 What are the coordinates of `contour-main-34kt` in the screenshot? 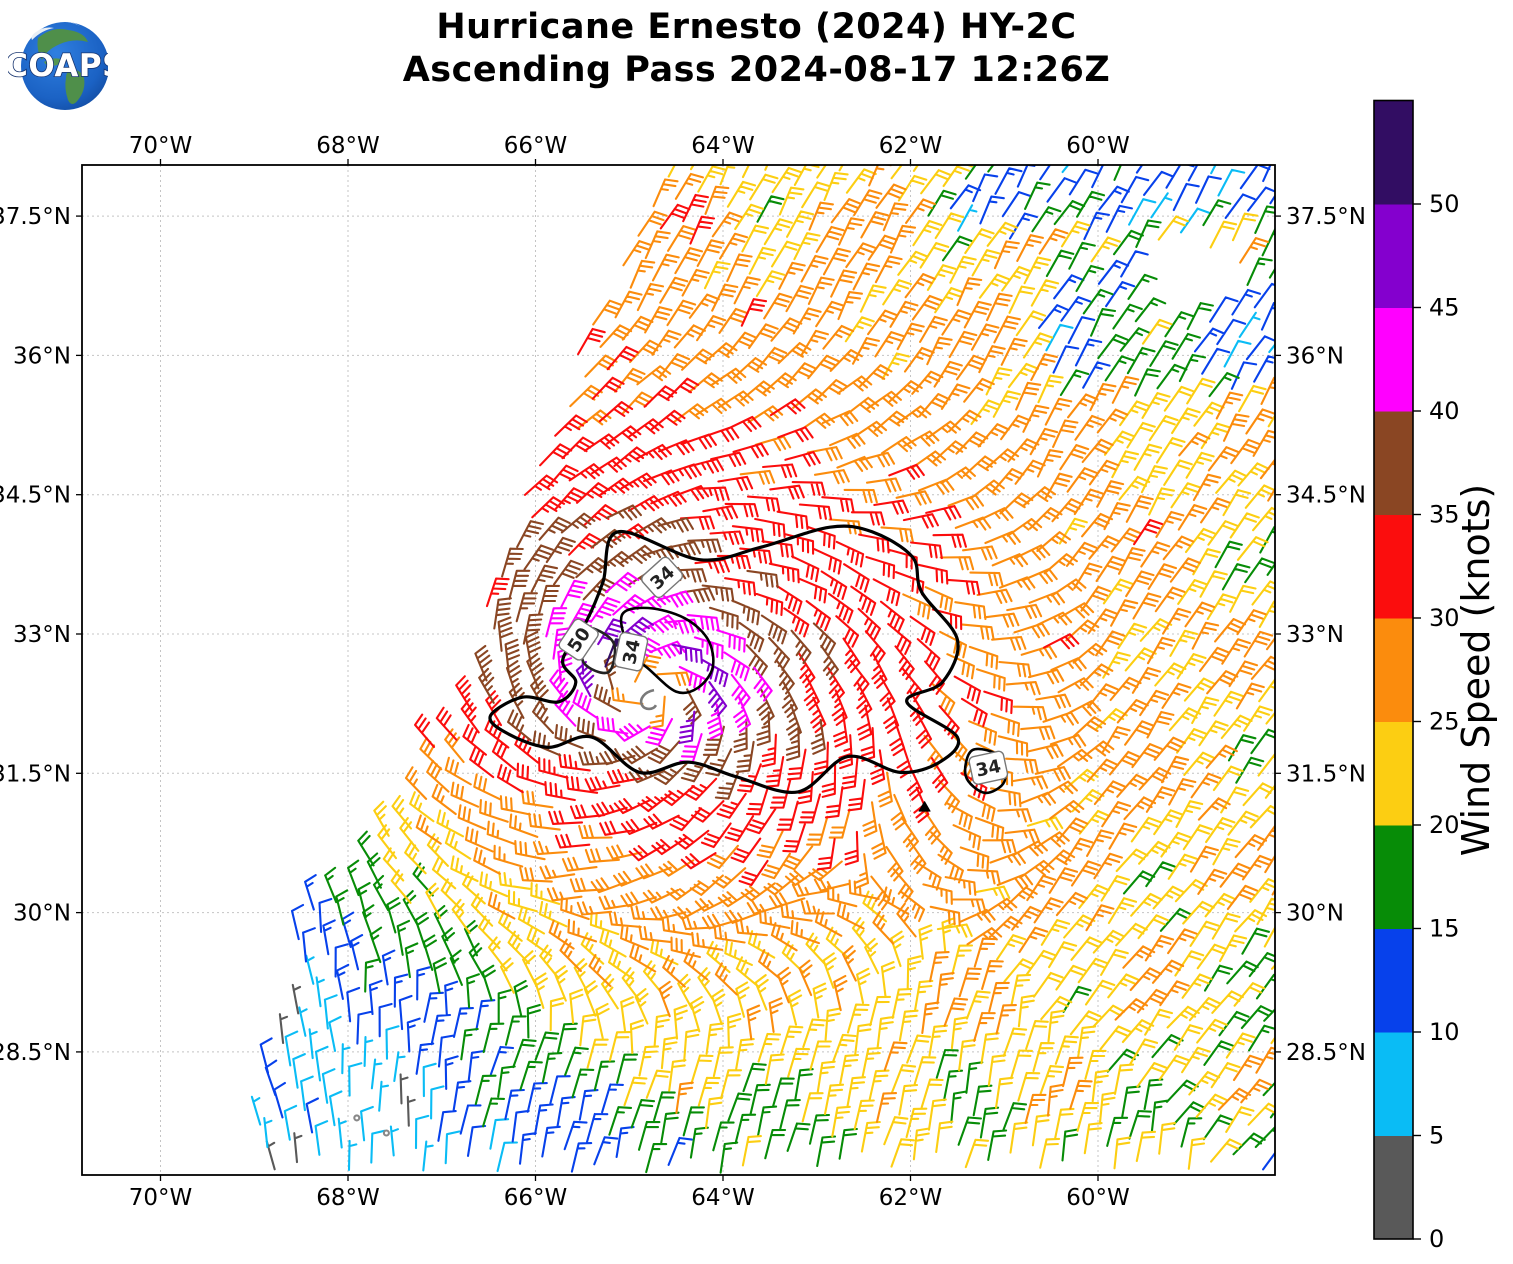 It's located at (724, 659).